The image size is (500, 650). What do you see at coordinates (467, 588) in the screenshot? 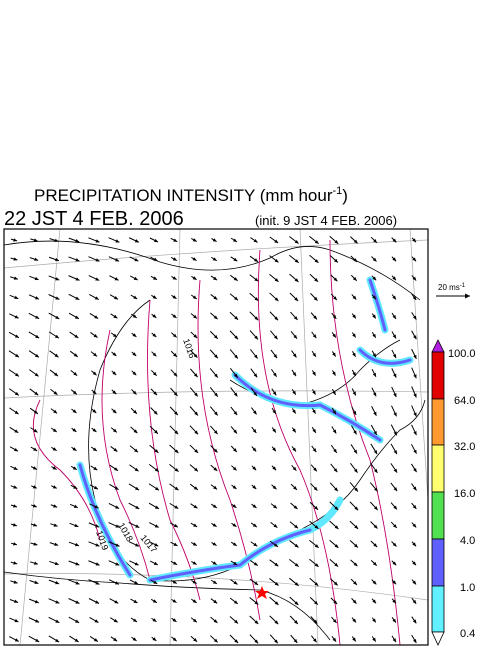
I see `colorbar-label: 1.0` at bounding box center [467, 588].